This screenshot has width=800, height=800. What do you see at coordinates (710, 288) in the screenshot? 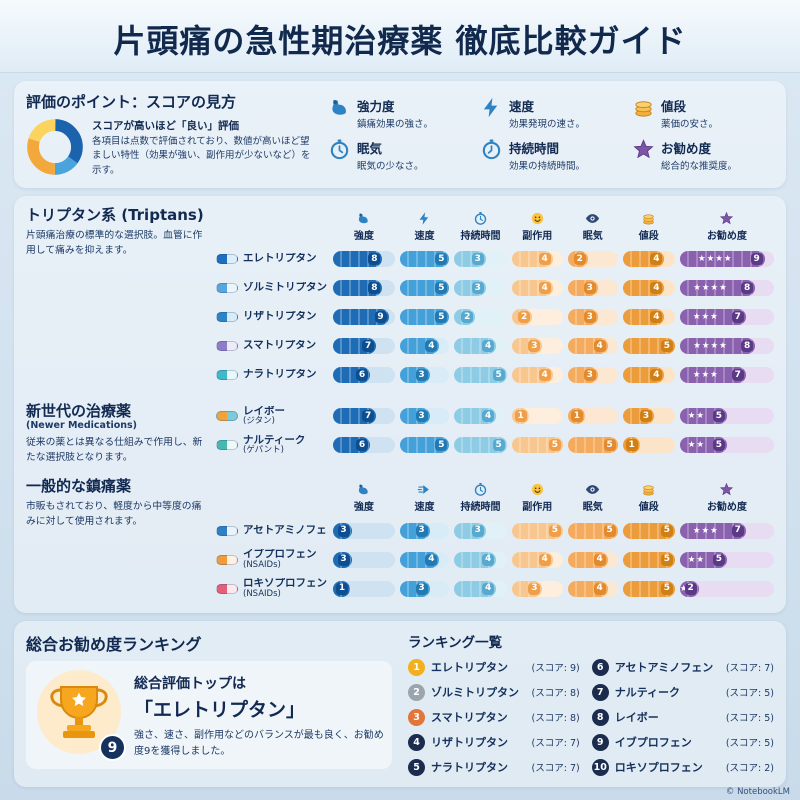
I see `star-rating: ★★★★` at bounding box center [710, 288].